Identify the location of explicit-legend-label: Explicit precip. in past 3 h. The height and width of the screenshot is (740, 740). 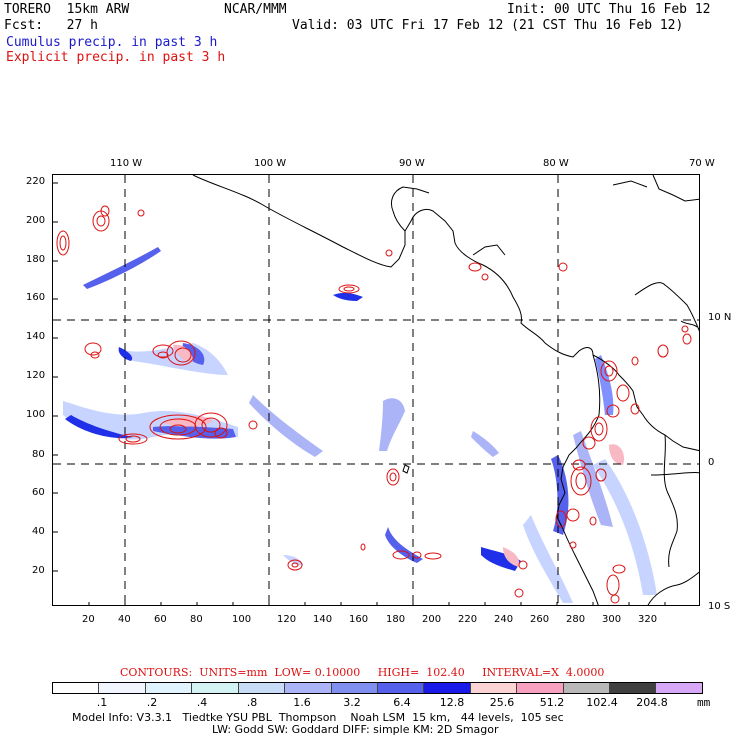
(116, 57).